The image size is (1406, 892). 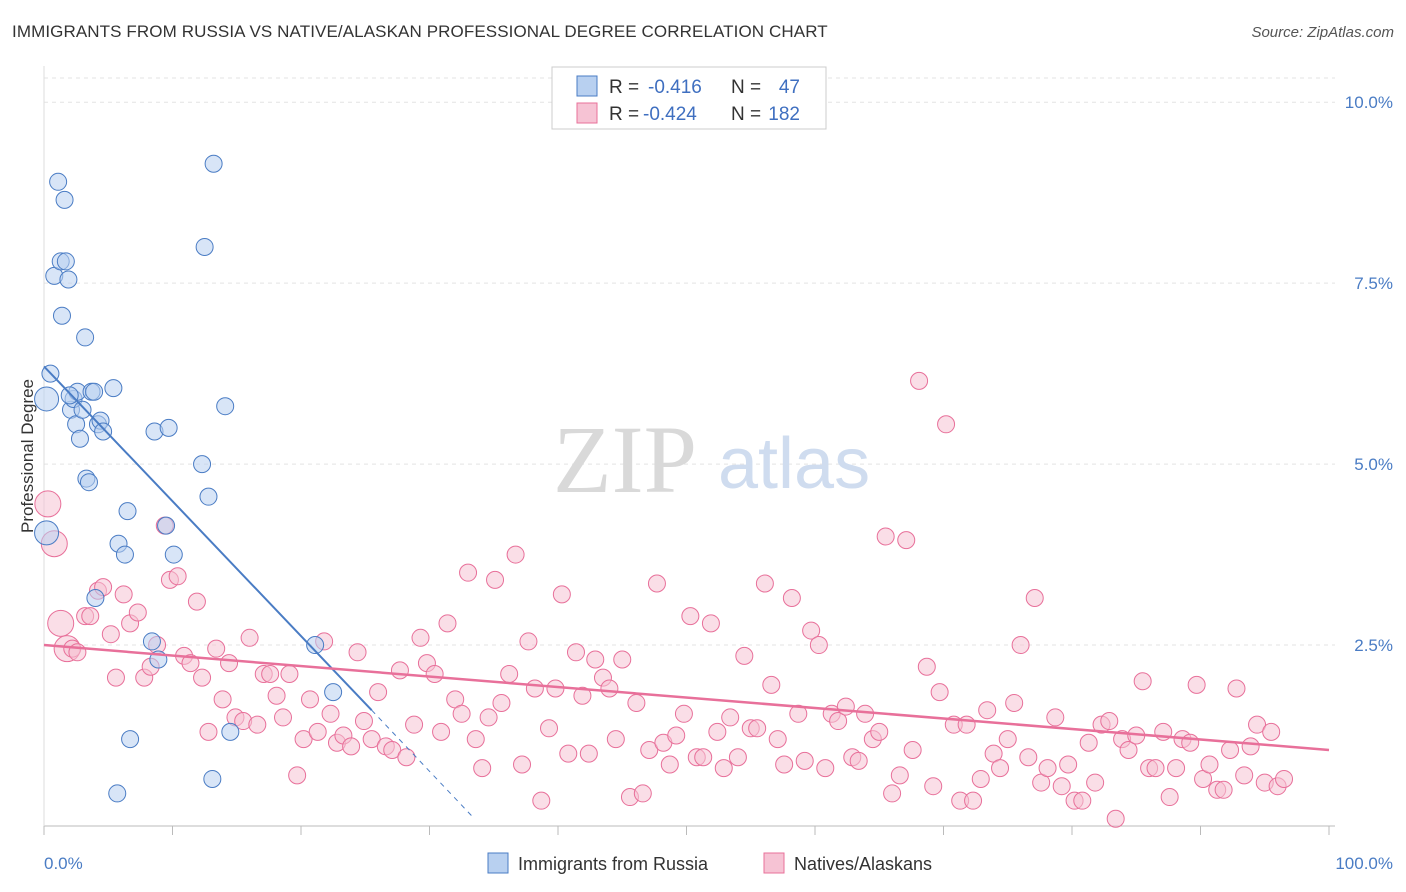 What do you see at coordinates (625, 459) in the screenshot?
I see `watermark-zip: ZIP` at bounding box center [625, 459].